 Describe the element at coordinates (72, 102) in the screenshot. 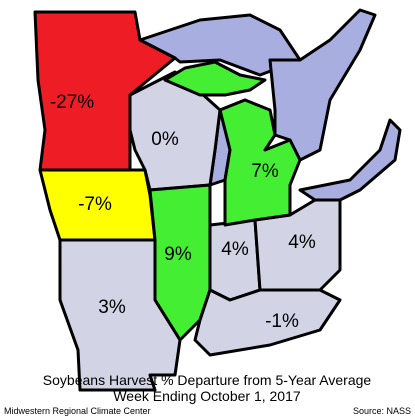

I see `region-label: -27%` at that location.